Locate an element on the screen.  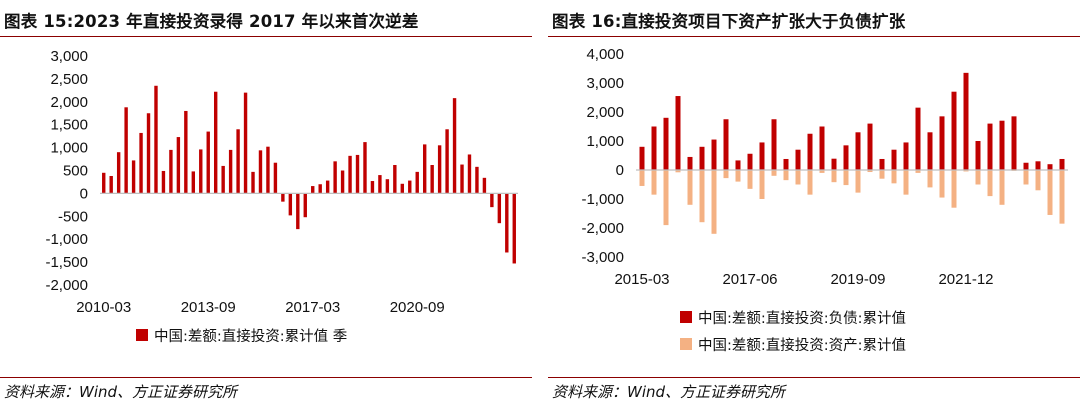
legend-label: 中国:差额:直接投资:累计值 季 is located at coordinates (250, 336).